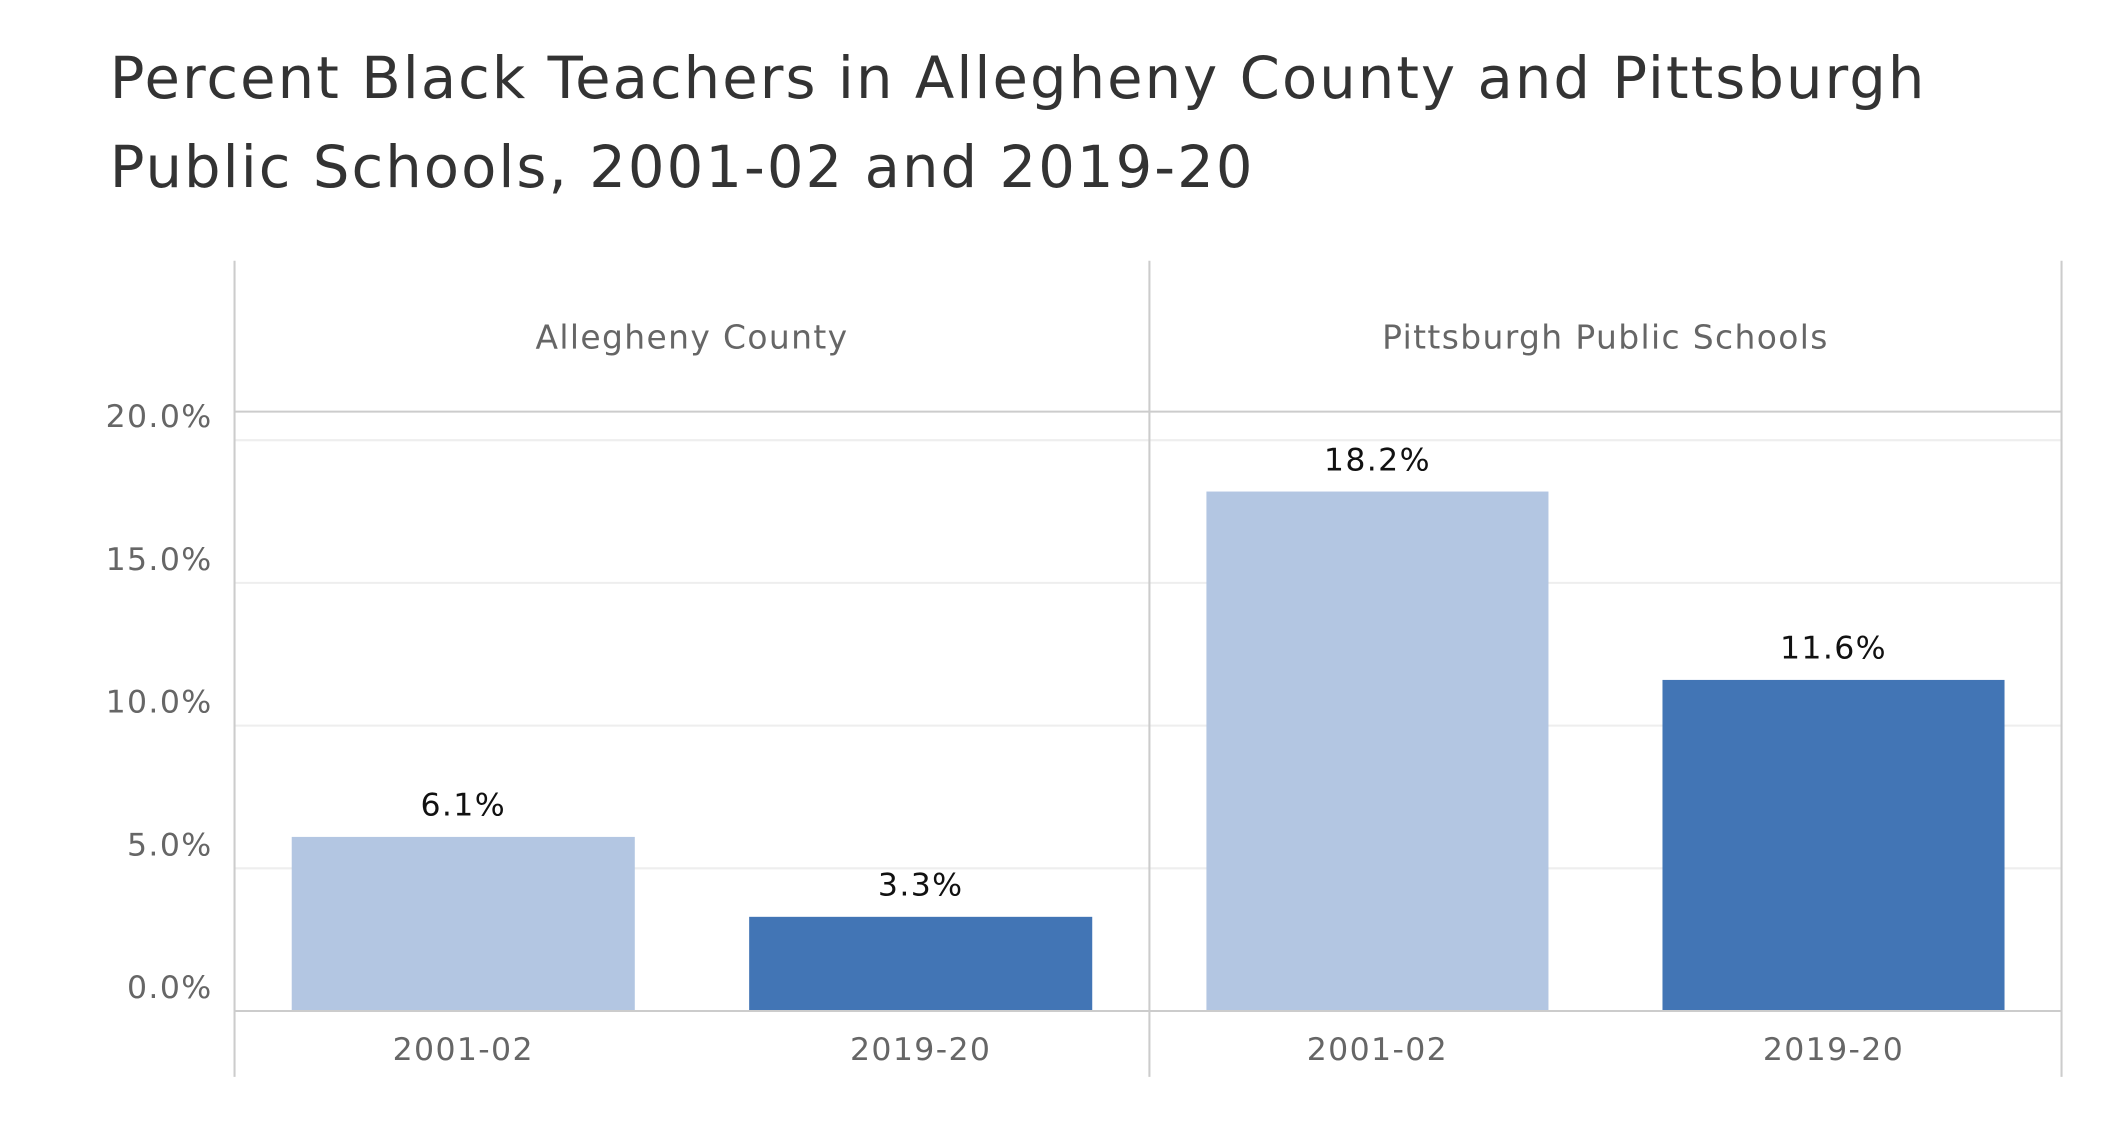 The width and height of the screenshot is (2126, 1125). I want to click on facet-label: Pittsburgh Public Schools, so click(1605, 336).